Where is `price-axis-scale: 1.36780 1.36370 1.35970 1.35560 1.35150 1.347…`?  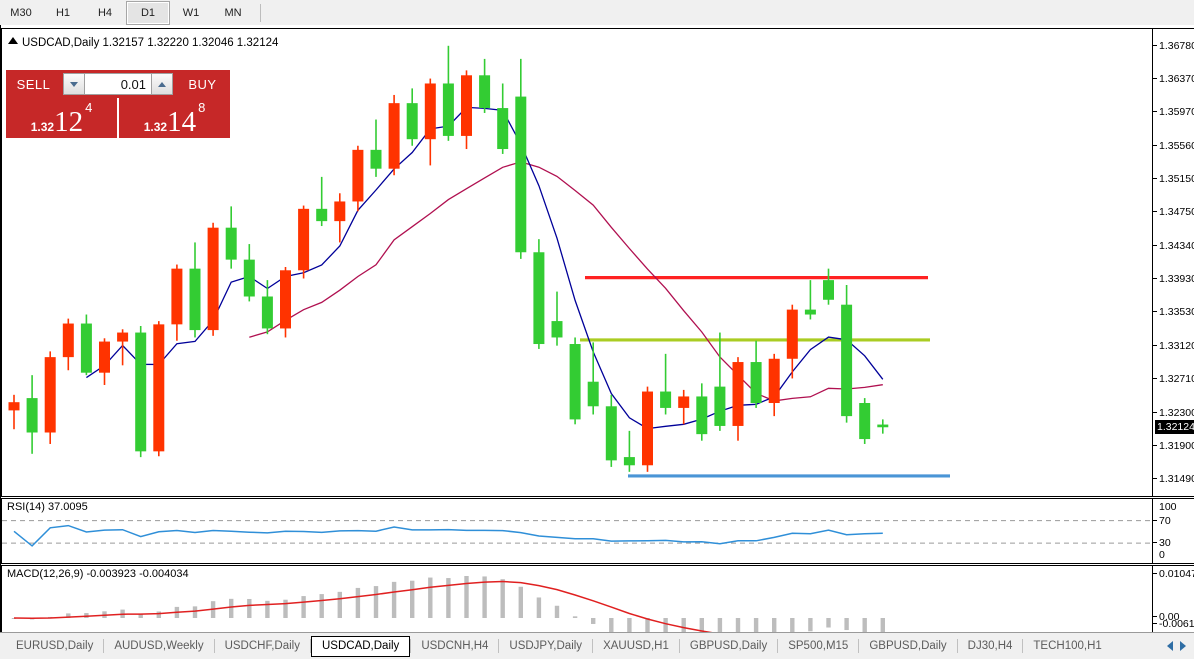
price-axis-scale: 1.36780 1.36370 1.35970 1.35560 1.35150 1.347… is located at coordinates (1173, 262).